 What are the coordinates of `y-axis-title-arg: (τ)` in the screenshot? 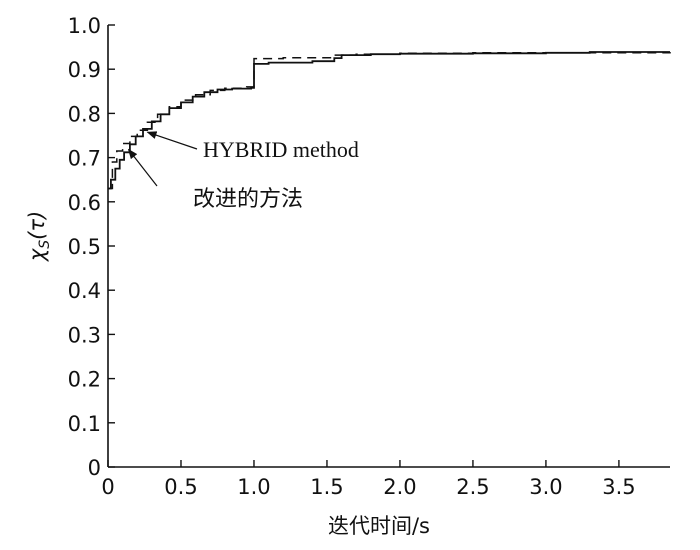 It's located at (37, 225).